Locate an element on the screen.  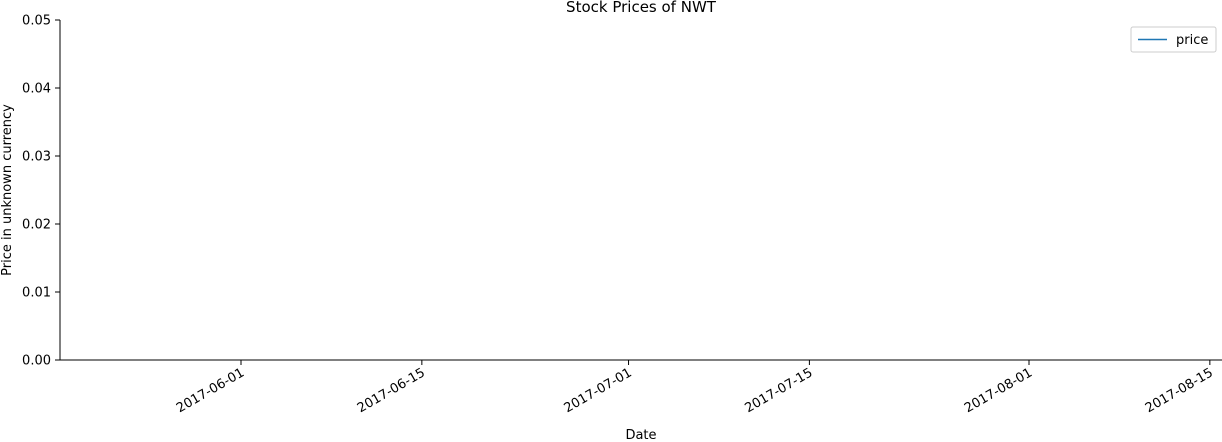
x-tick-label: 2017-08-01 is located at coordinates (998, 390).